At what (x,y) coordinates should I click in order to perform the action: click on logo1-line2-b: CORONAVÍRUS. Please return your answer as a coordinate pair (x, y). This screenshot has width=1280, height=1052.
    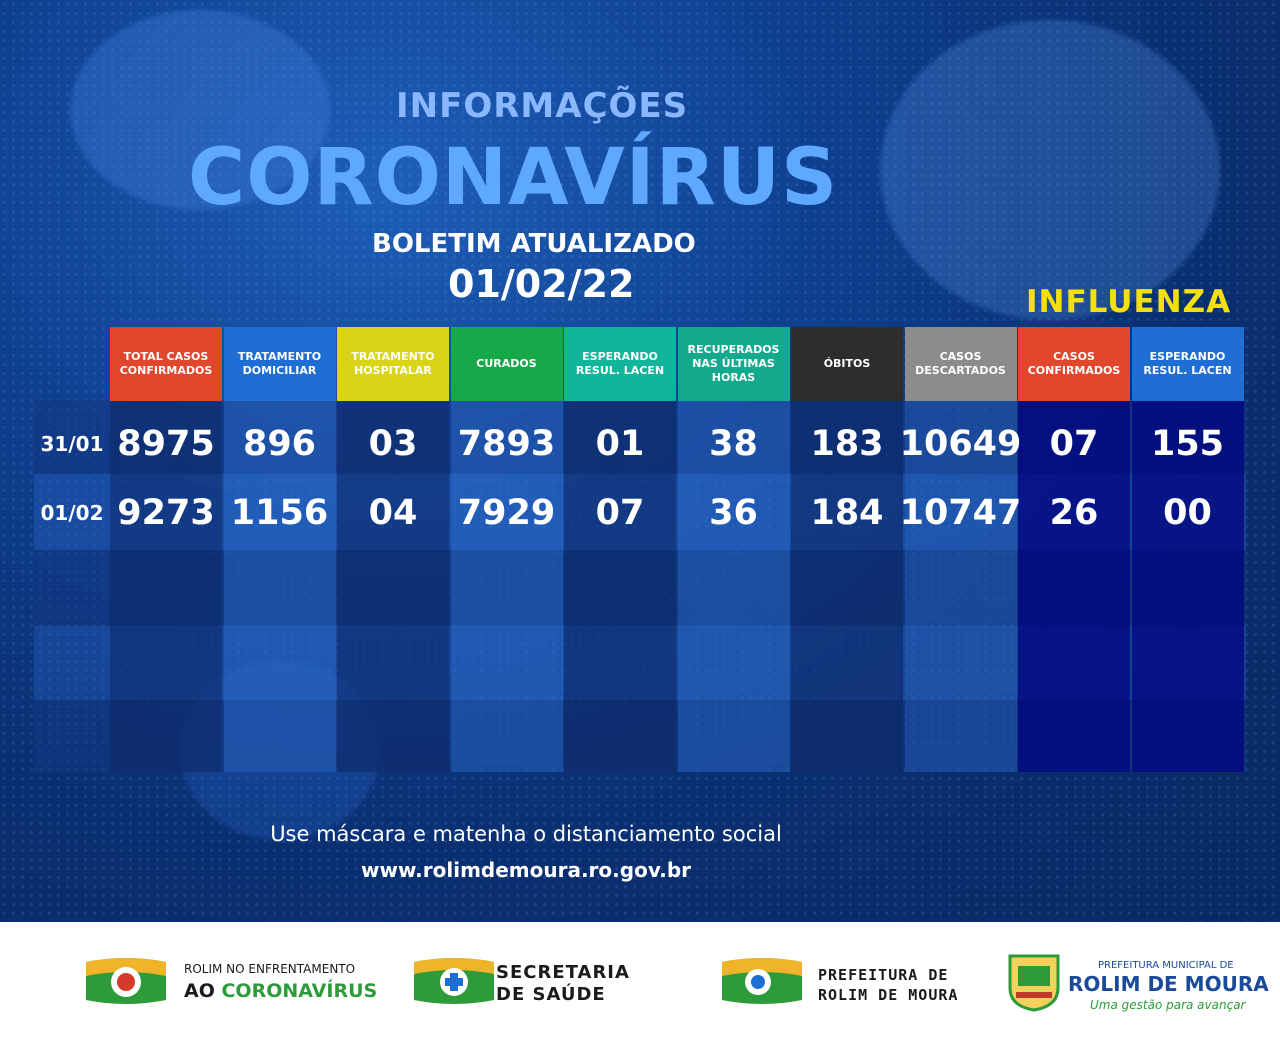
    Looking at the image, I should click on (299, 991).